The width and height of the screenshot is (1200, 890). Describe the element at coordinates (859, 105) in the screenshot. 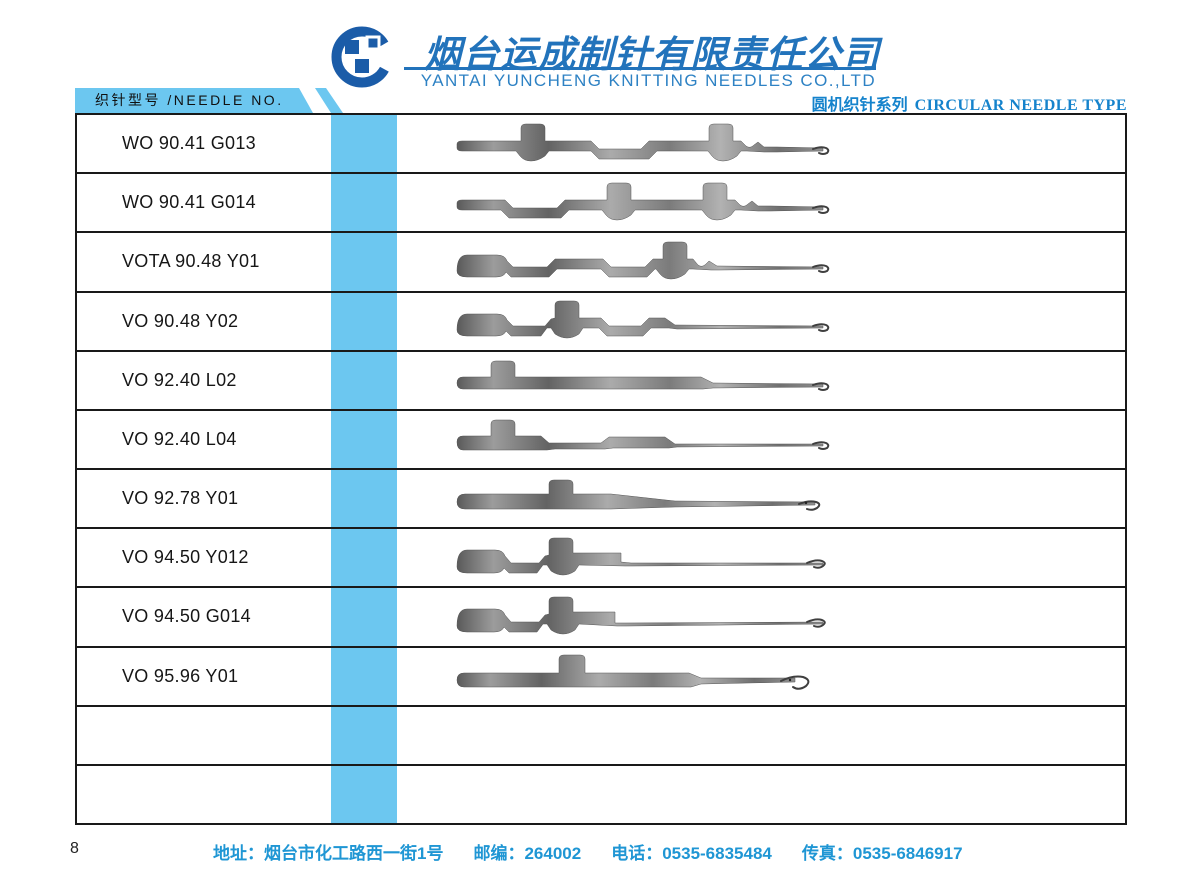

I see `series-title-cn: 圆机织针系列` at that location.